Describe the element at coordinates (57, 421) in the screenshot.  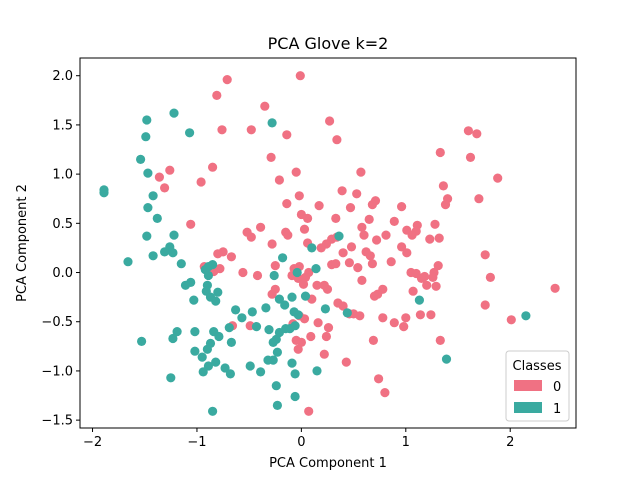
I see `y-tick-label: −1.5` at that location.